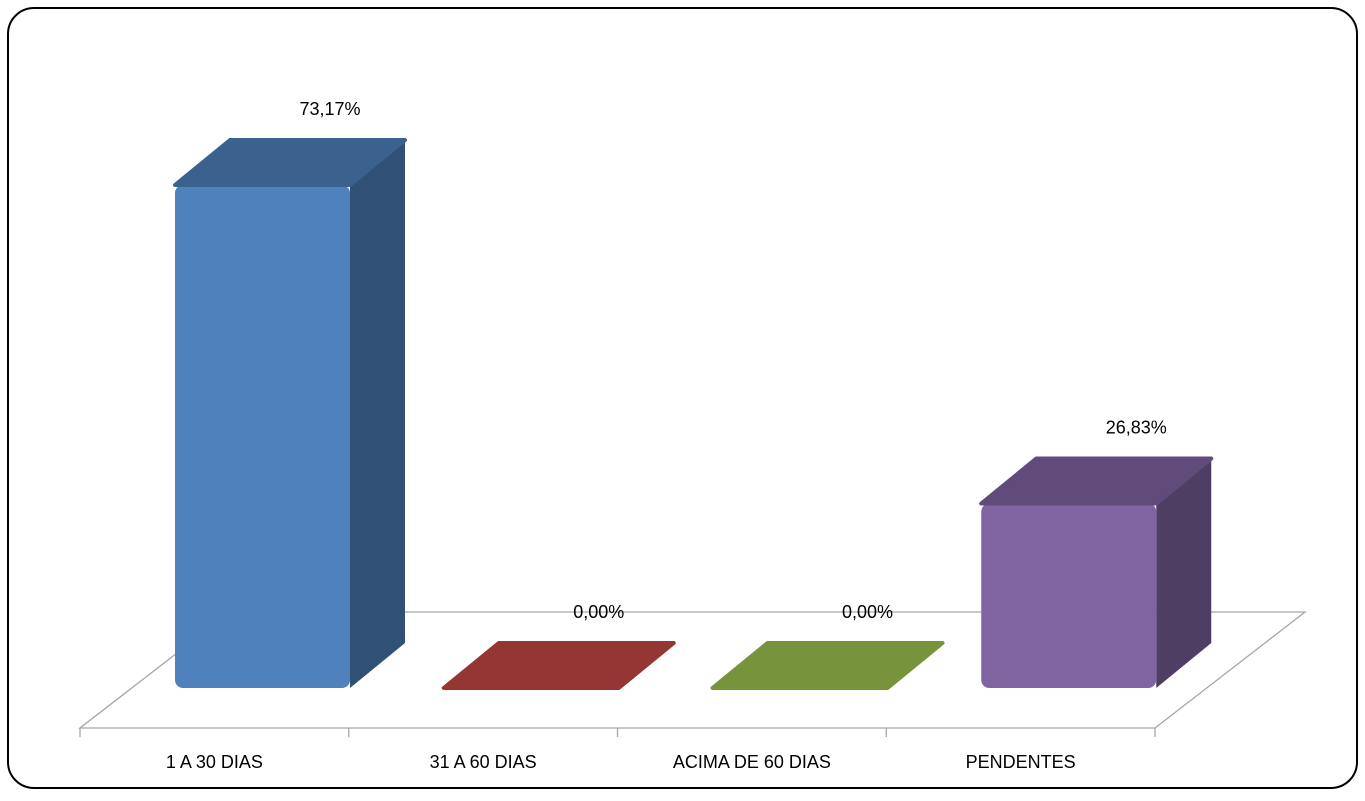 The width and height of the screenshot is (1365, 801). What do you see at coordinates (329, 109) in the screenshot?
I see `data-label: 73,17%` at bounding box center [329, 109].